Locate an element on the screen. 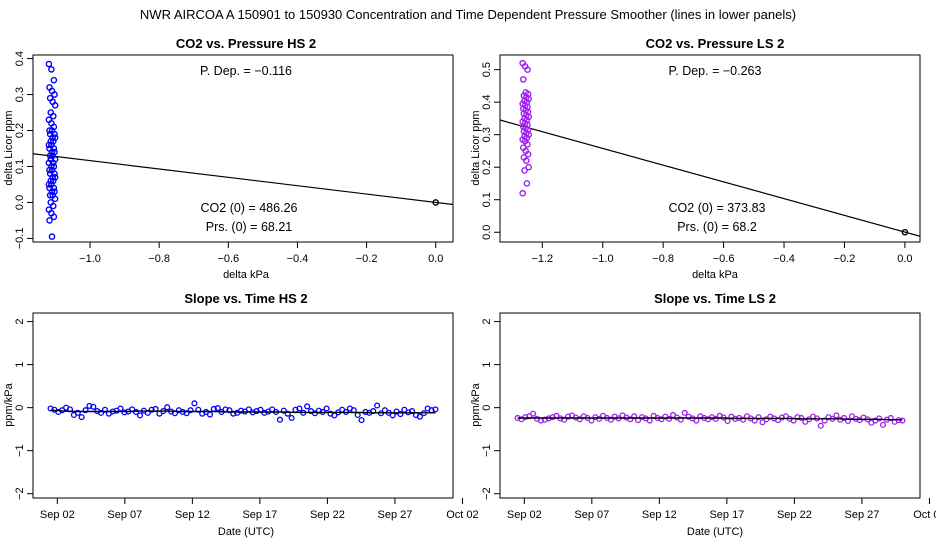 Image resolution: width=936 pixels, height=540 pixels. x-tick-label: 0.0 is located at coordinates (904, 259).